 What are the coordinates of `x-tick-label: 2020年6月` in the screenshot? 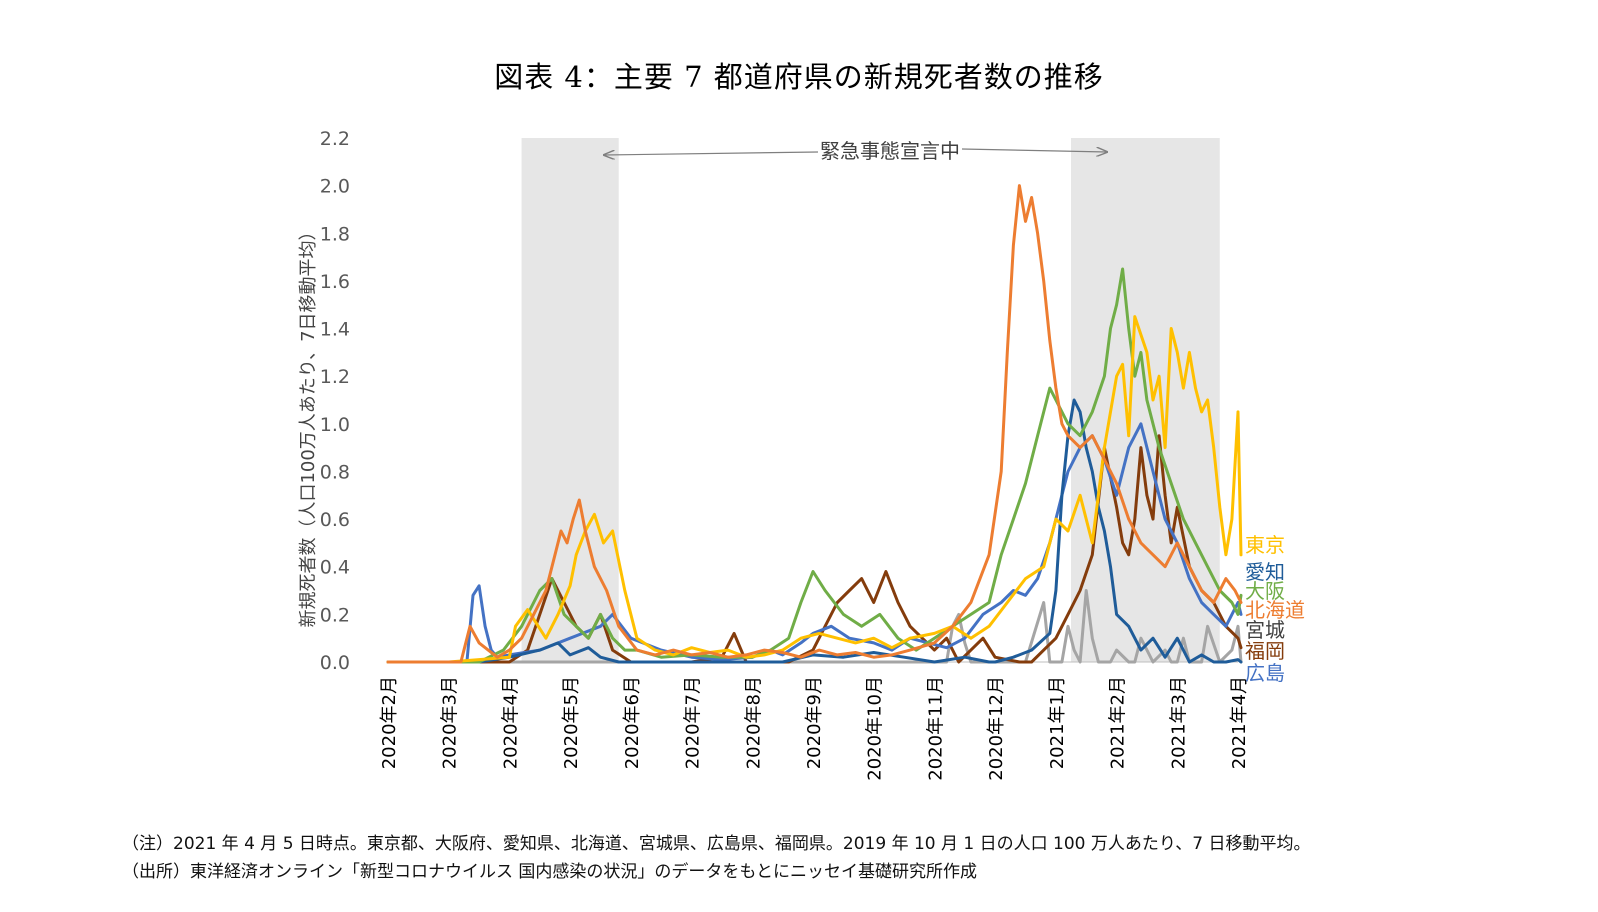 It's located at (632, 722).